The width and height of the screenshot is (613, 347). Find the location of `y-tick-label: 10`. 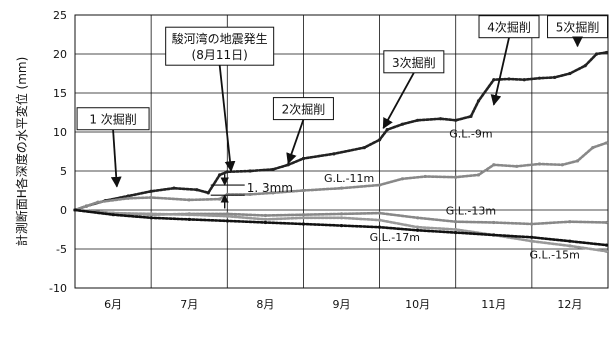

y-tick-label: 10 is located at coordinates (60, 132).